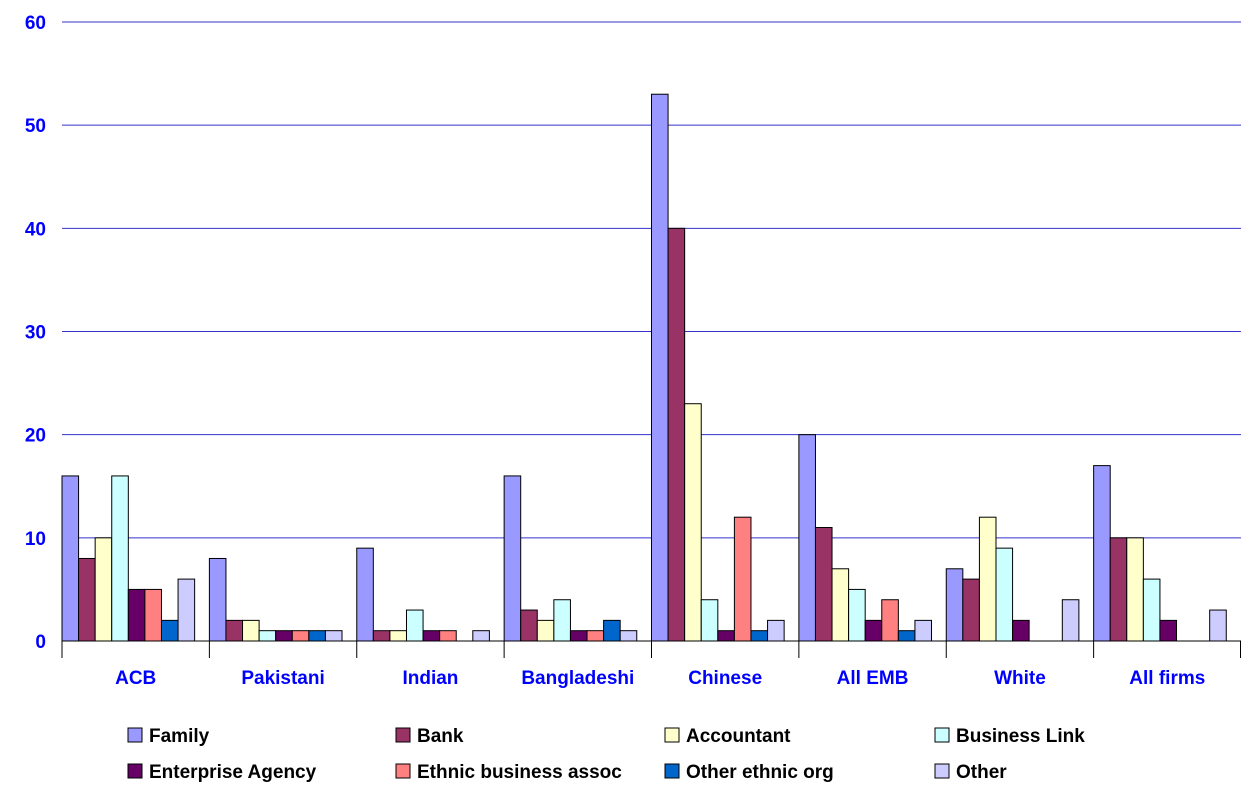  I want to click on bar-pakistani-other, so click(333, 636).